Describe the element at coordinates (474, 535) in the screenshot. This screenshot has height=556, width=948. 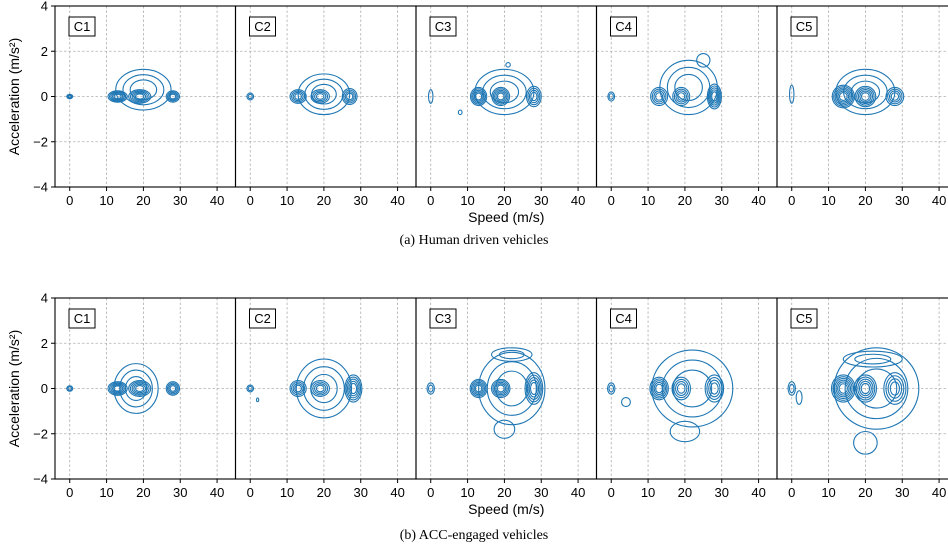
I see `subfigure-caption: (b) ACC-engaged vehicles` at that location.